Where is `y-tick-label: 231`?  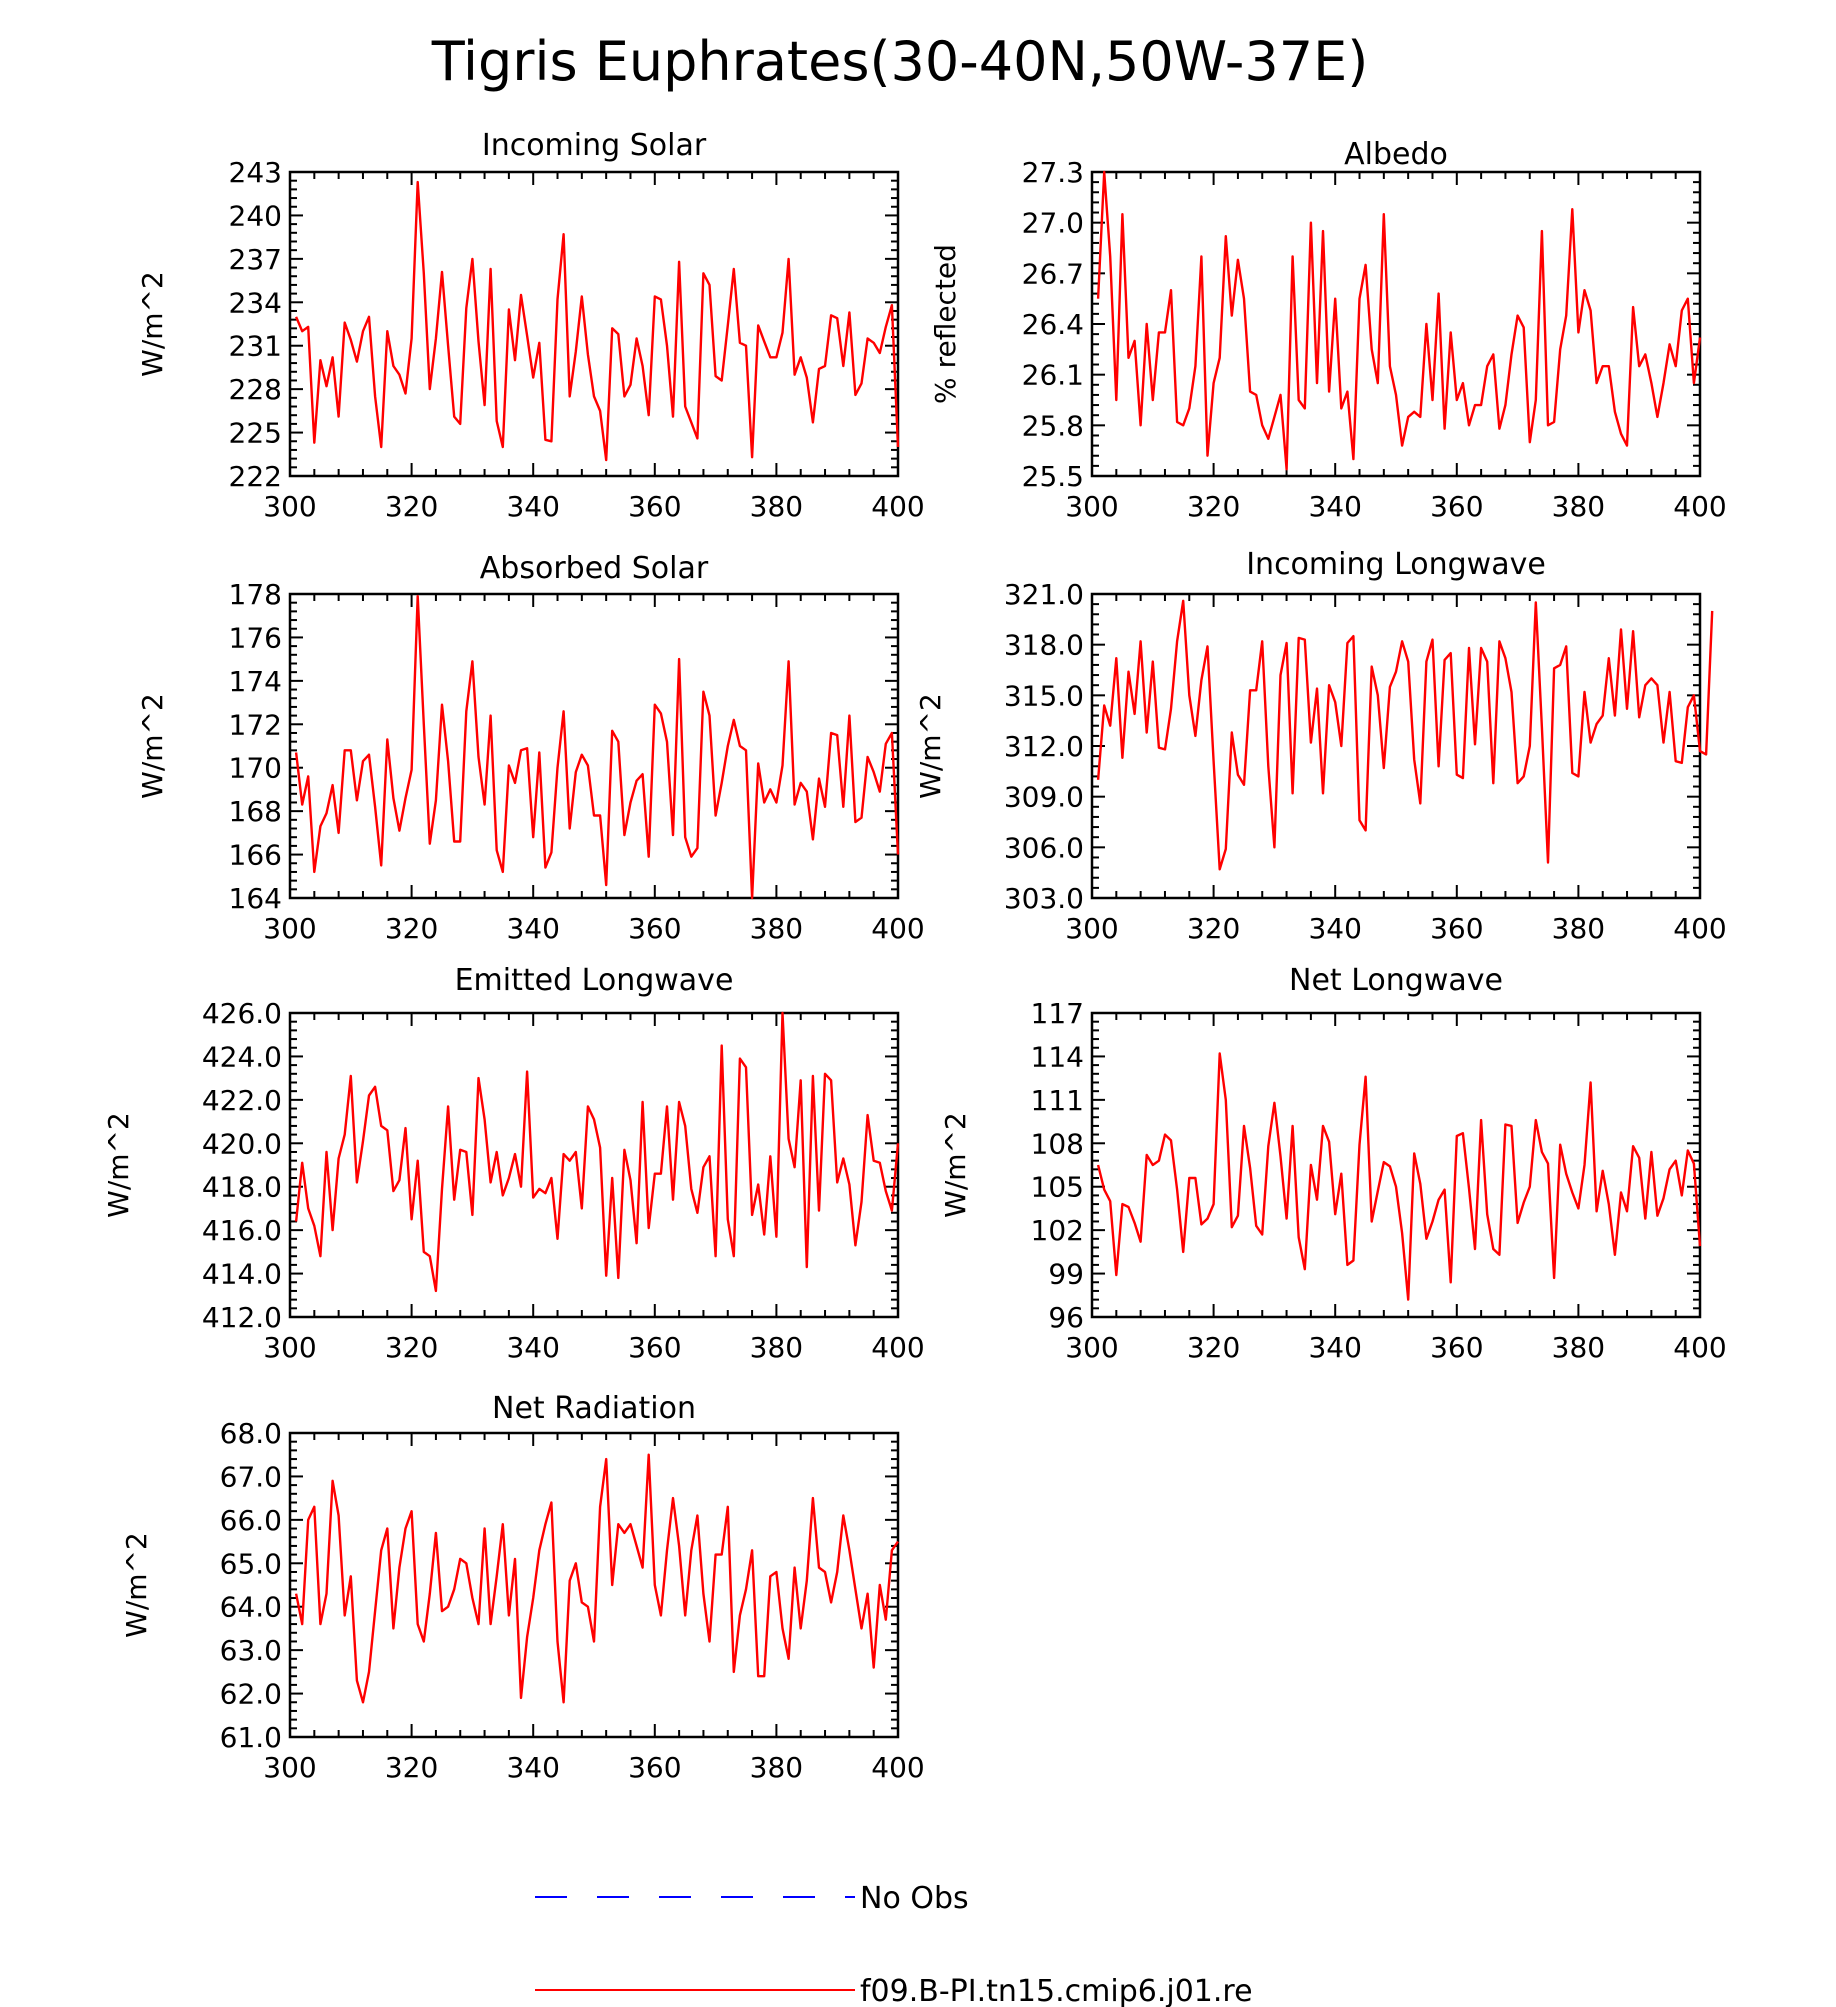 y-tick-label: 231 is located at coordinates (255, 346).